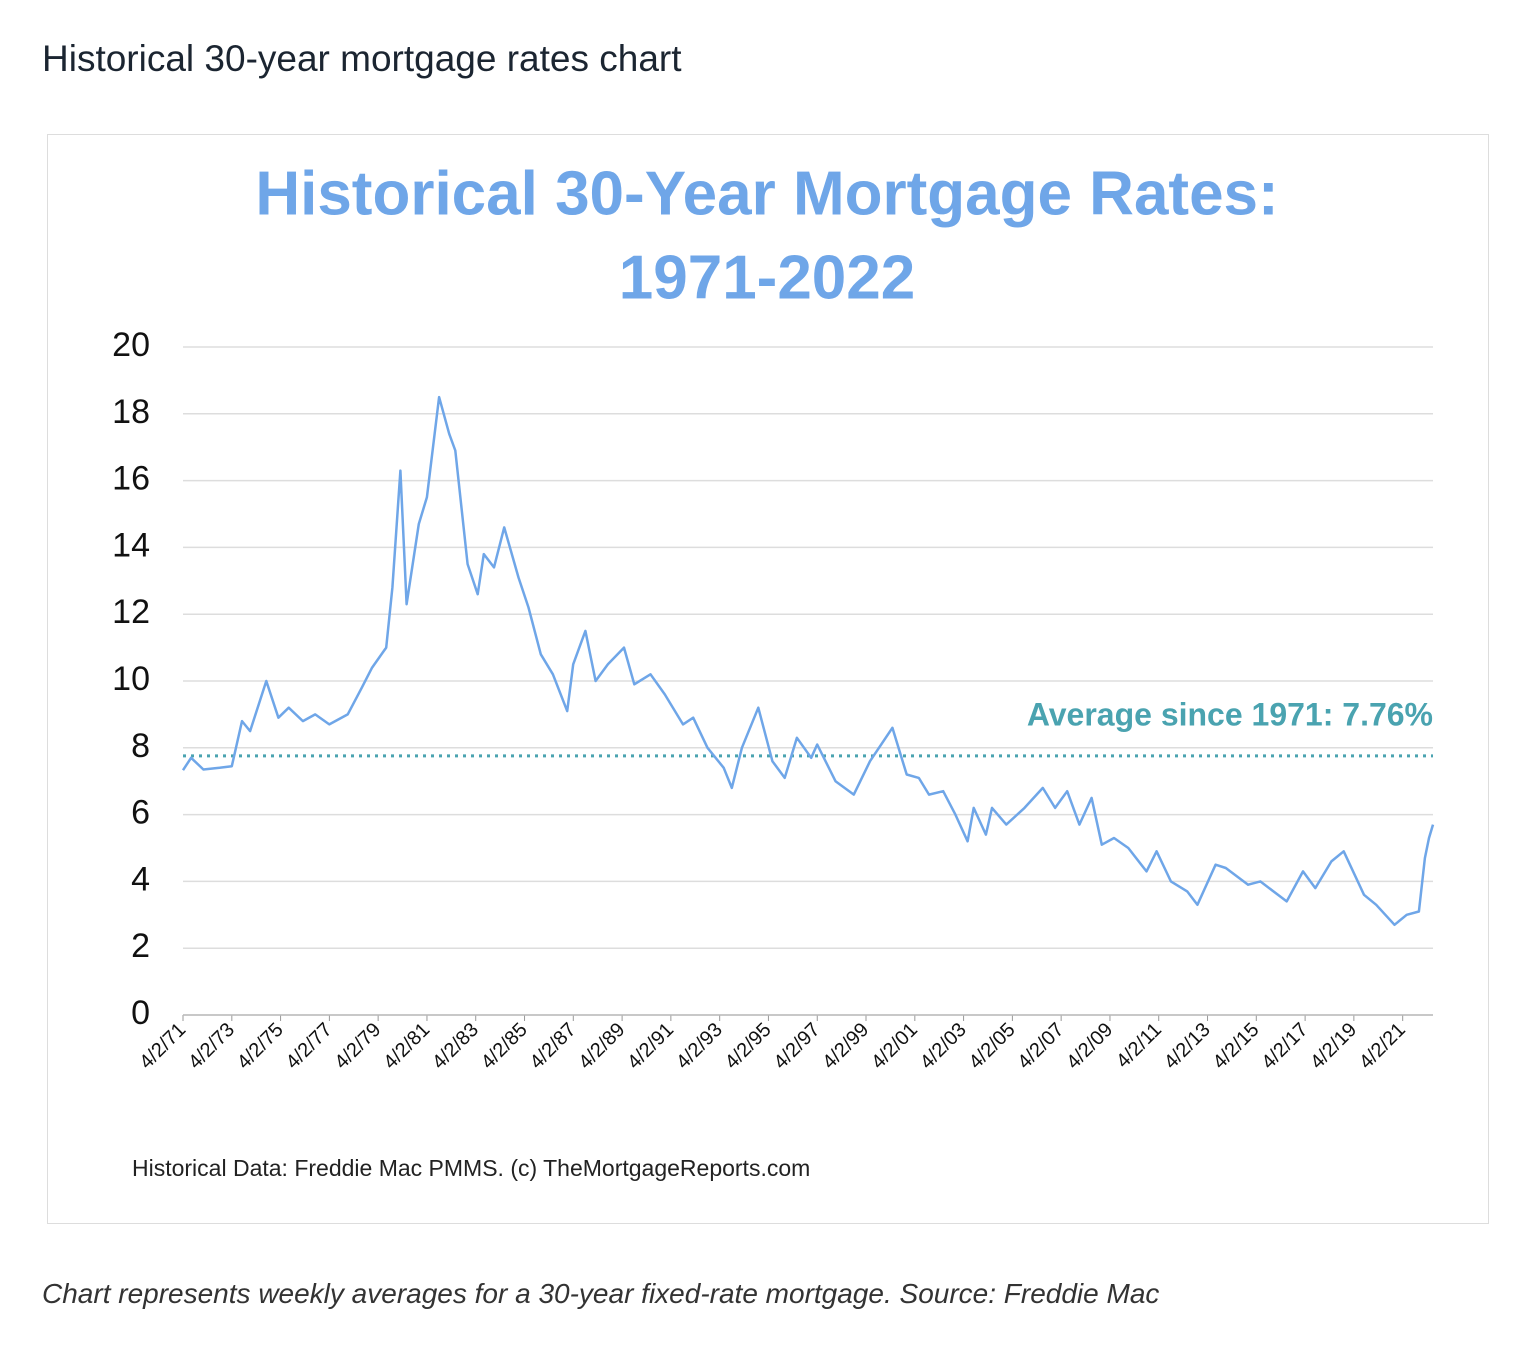 This screenshot has height=1348, width=1528. Describe the element at coordinates (211, 1046) in the screenshot. I see `x-tick-label: 4/2/73` at that location.